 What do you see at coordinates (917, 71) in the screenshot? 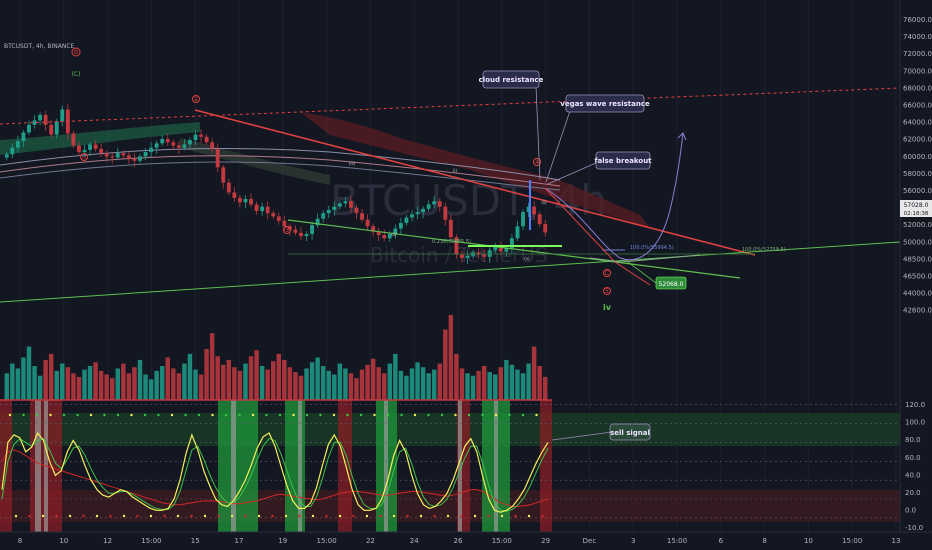
I see `price-axis-label: 70000.0` at bounding box center [917, 71].